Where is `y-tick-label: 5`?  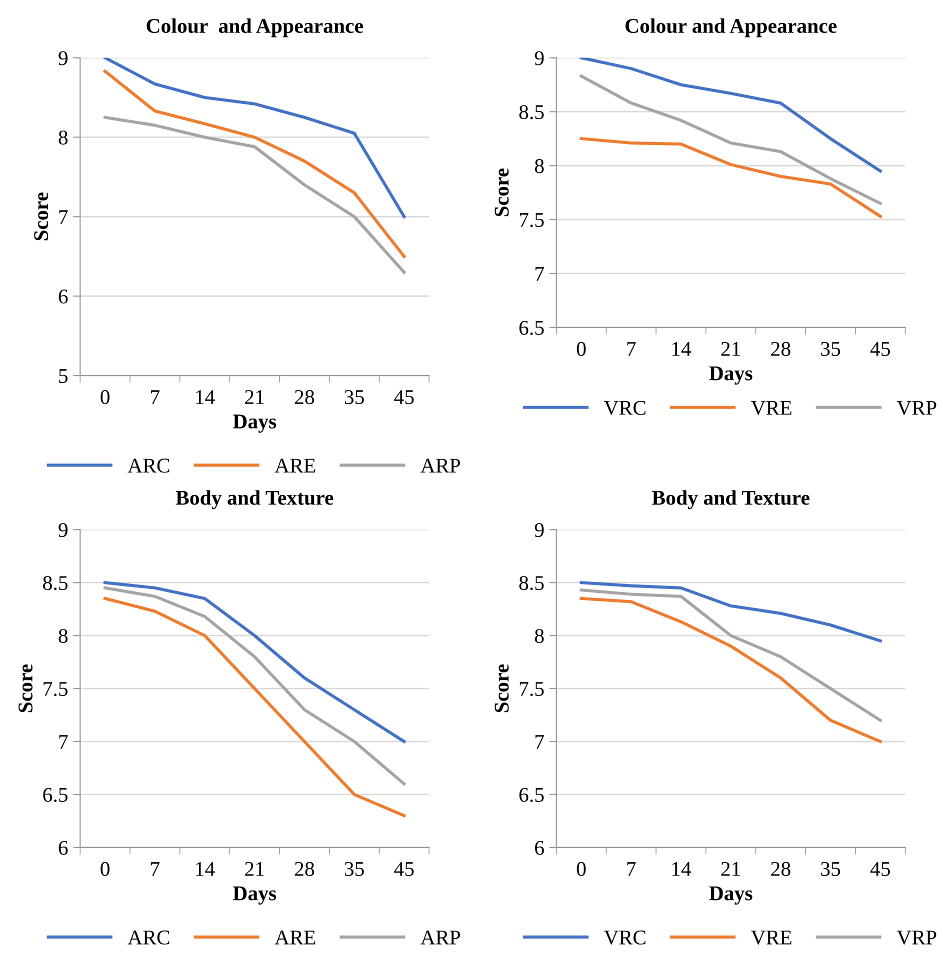 y-tick-label: 5 is located at coordinates (63, 376).